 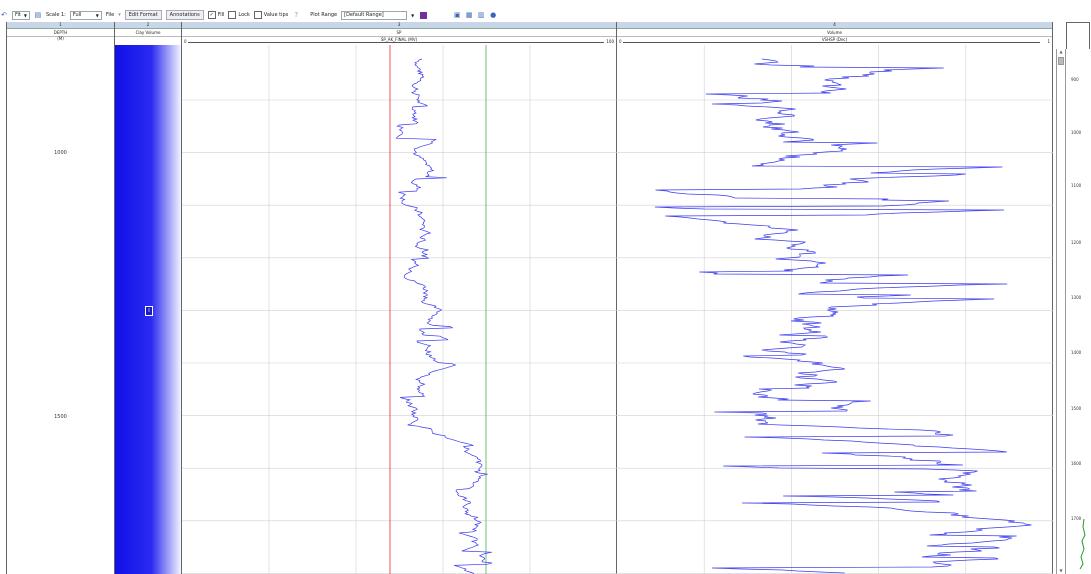 I want to click on scale-label: Scale 1:, so click(x=55, y=15).